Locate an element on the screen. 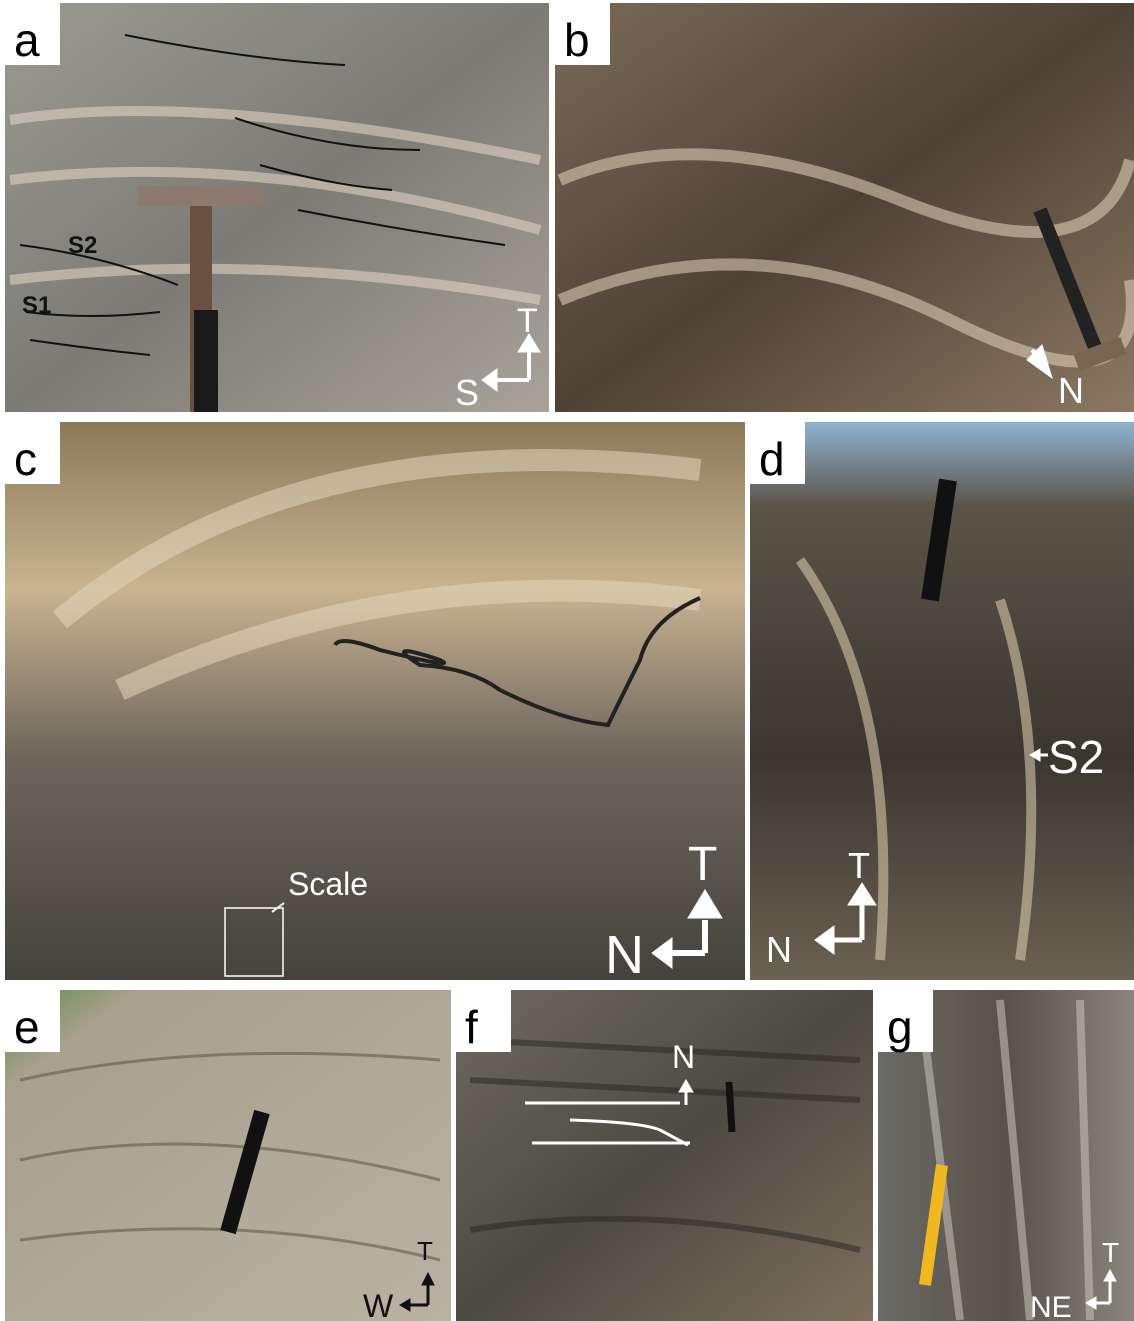  annotation: W is located at coordinates (378, 1304).